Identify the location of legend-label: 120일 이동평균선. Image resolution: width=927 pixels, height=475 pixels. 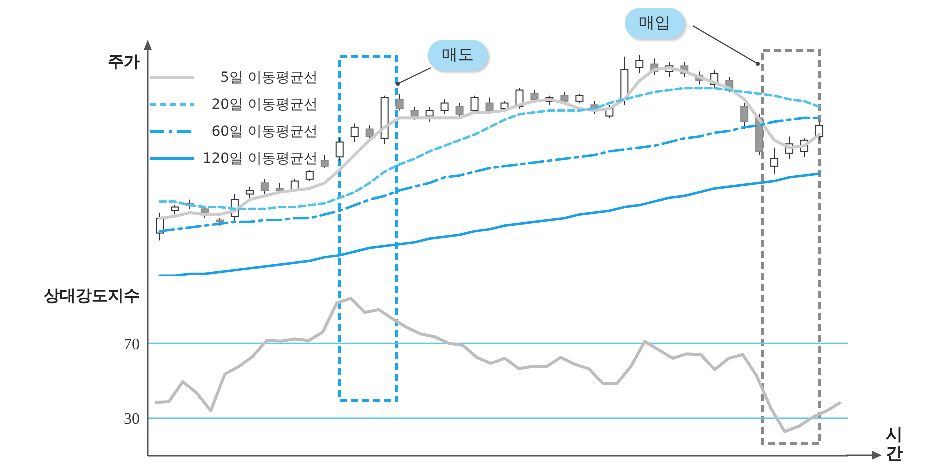
(260, 159).